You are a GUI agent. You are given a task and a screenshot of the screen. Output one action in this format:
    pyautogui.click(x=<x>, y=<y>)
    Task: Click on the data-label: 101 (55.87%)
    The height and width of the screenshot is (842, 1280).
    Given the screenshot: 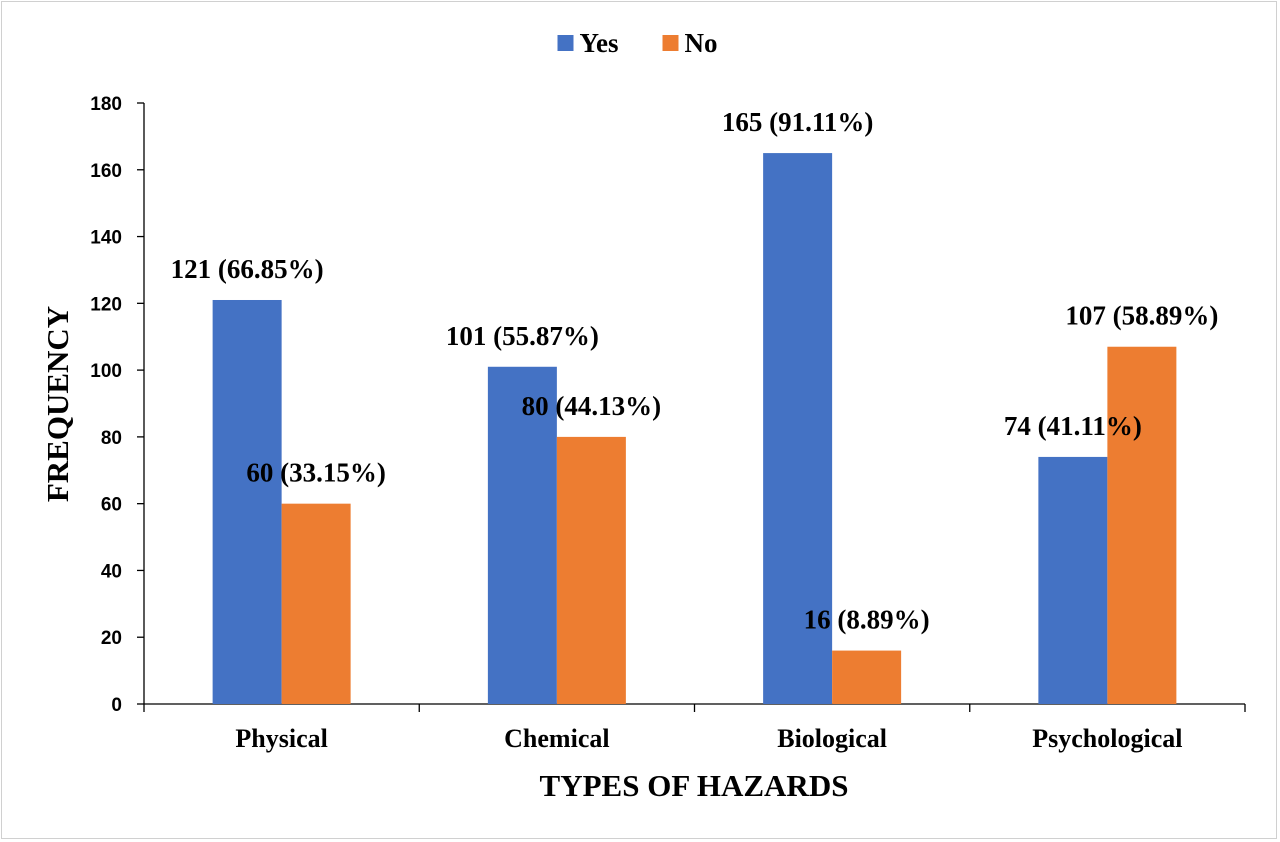 What is the action you would take?
    pyautogui.click(x=522, y=336)
    